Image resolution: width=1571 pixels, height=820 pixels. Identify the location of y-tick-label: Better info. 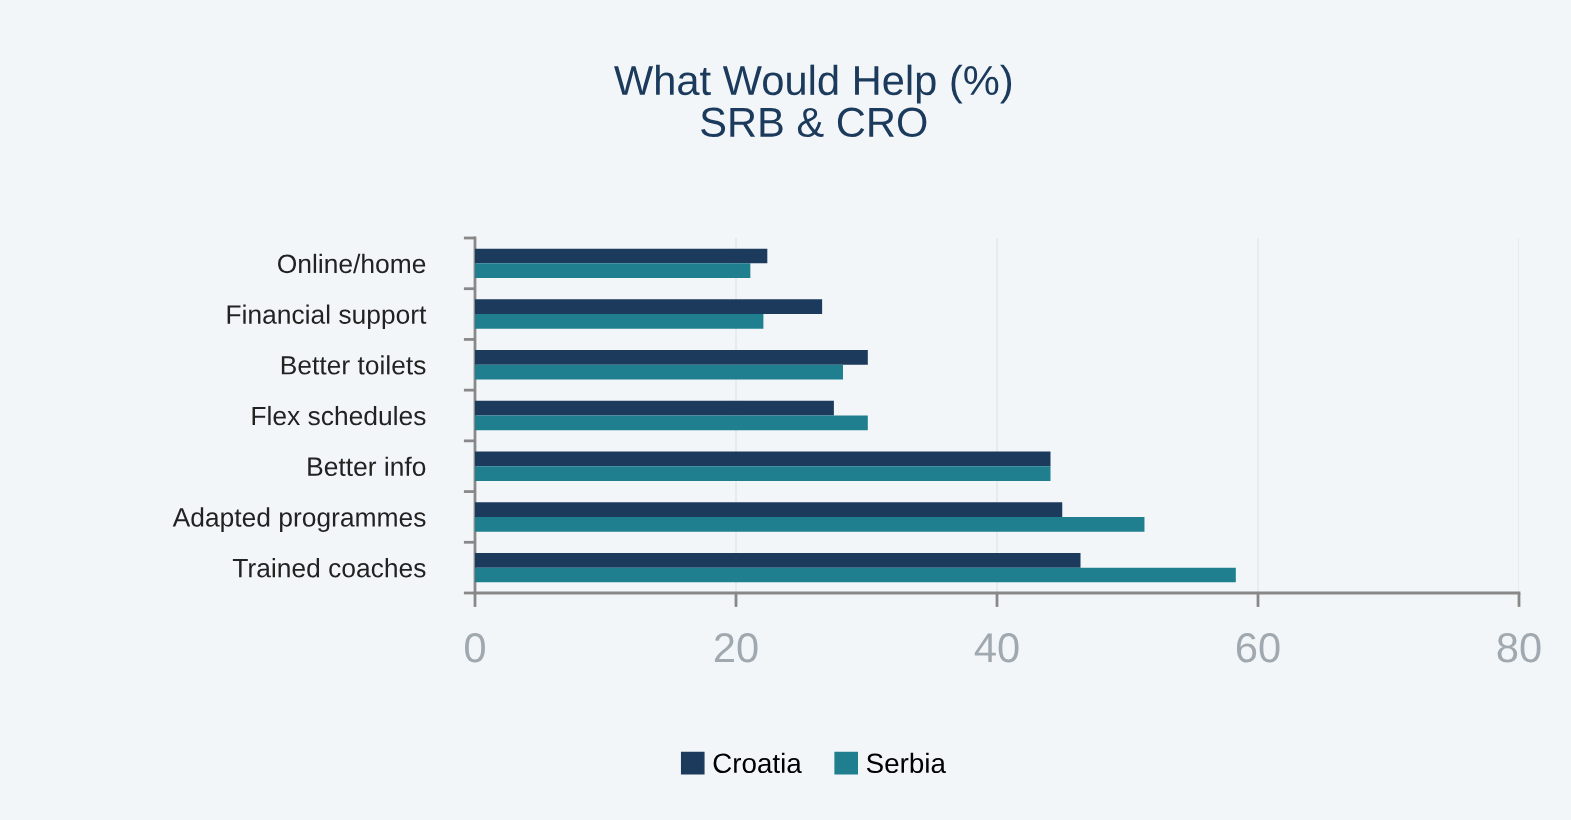
(367, 466).